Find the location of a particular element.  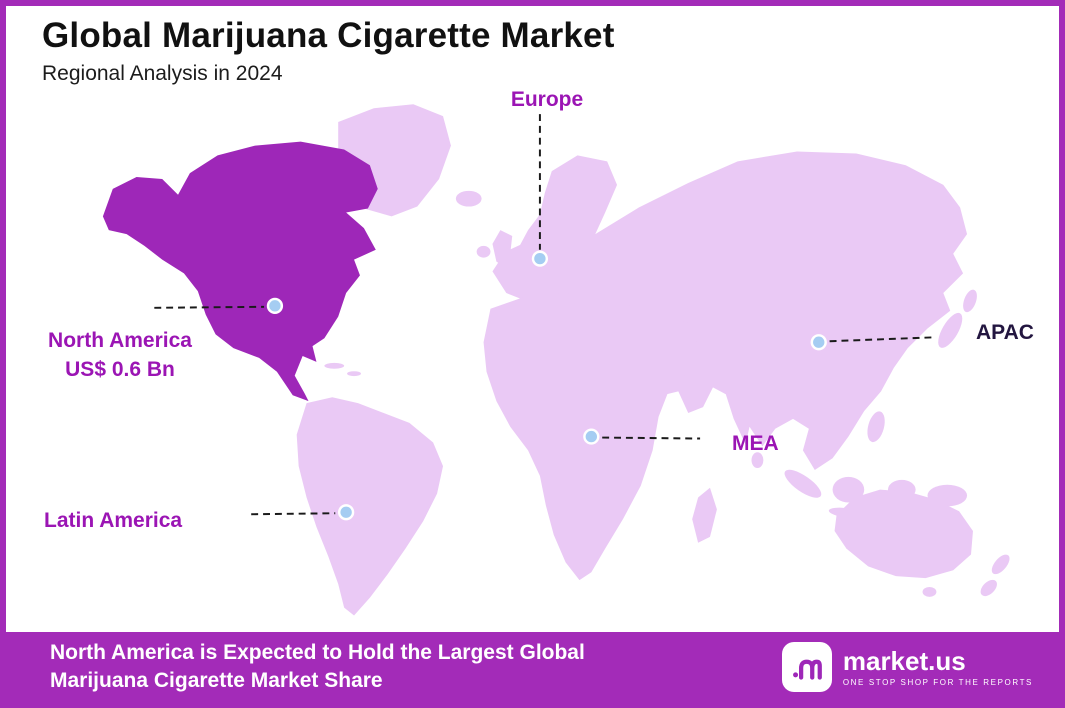

brand-text: market.us ONE STOP SHOP FOR THE REPORTS is located at coordinates (938, 667).